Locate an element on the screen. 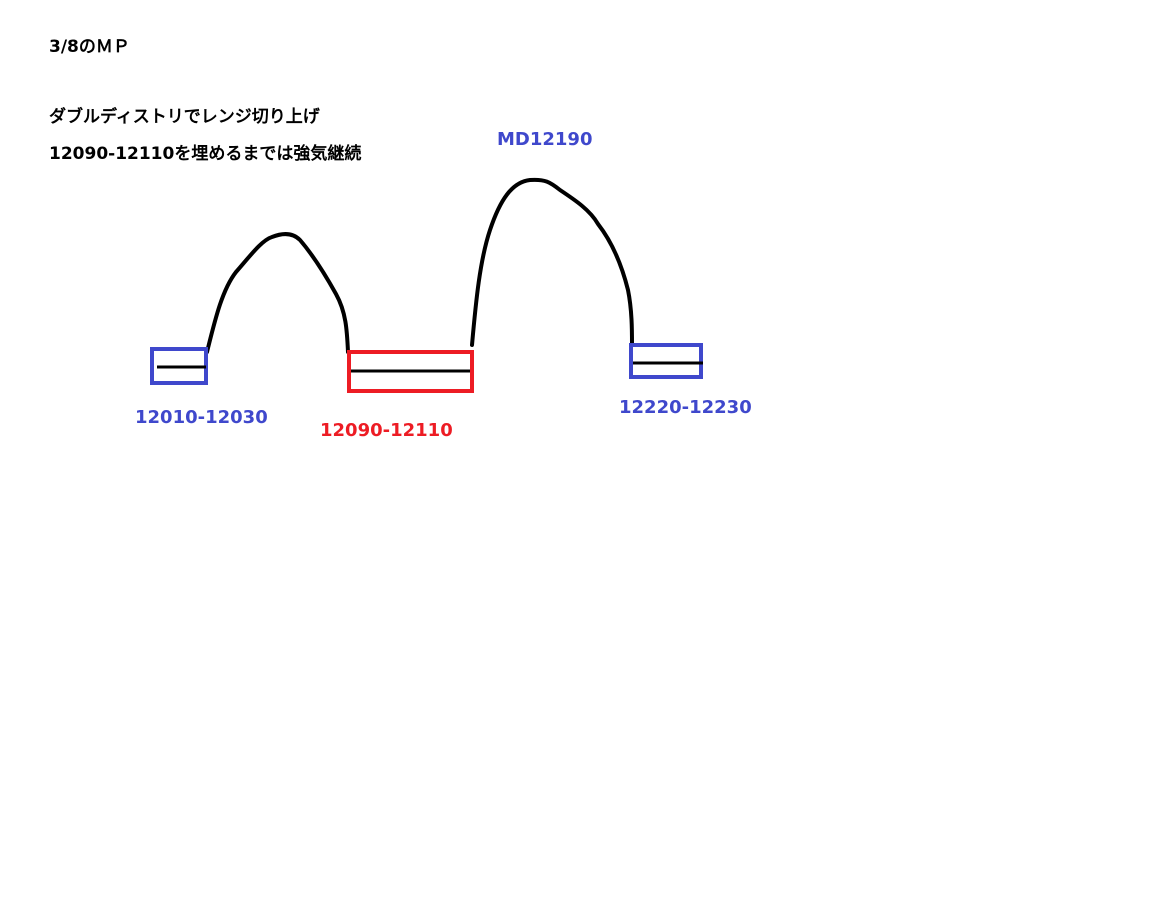 This screenshot has width=1176, height=906. note-line-2: 12090-12110を埋めるまでは強気継続 is located at coordinates (205, 153).